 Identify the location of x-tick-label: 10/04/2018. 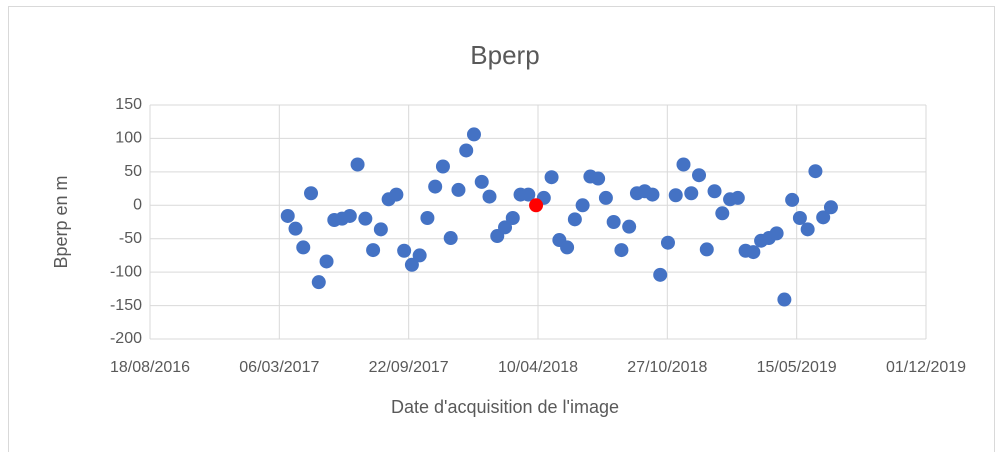
(538, 367).